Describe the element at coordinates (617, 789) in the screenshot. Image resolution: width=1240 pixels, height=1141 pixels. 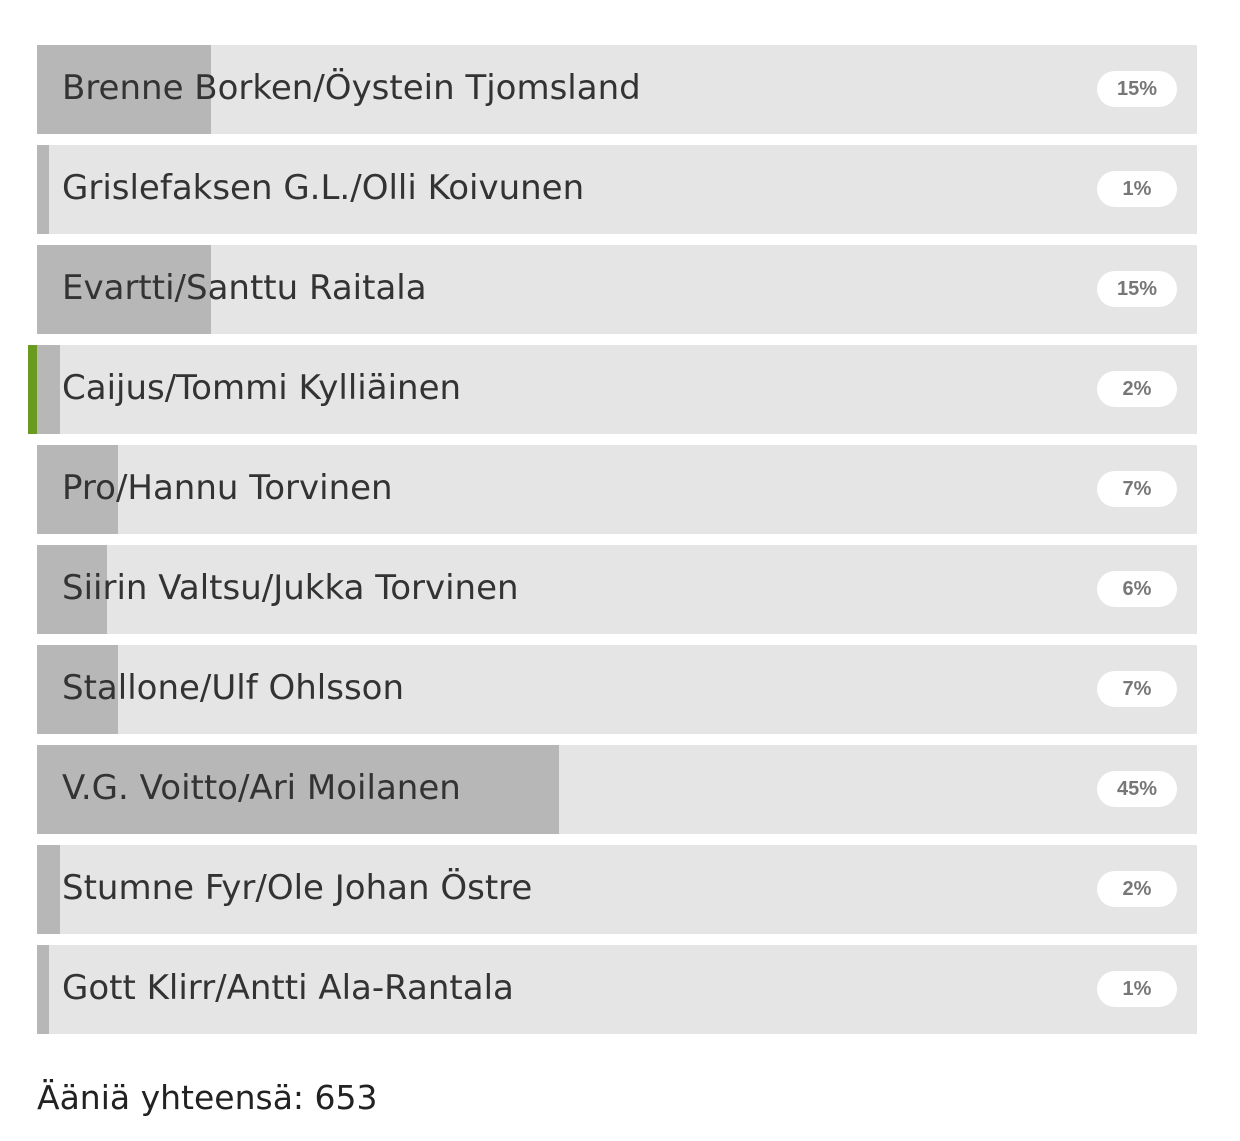
I see `poll-option: V.G. Voitto/Ari Moilanen 45%` at that location.